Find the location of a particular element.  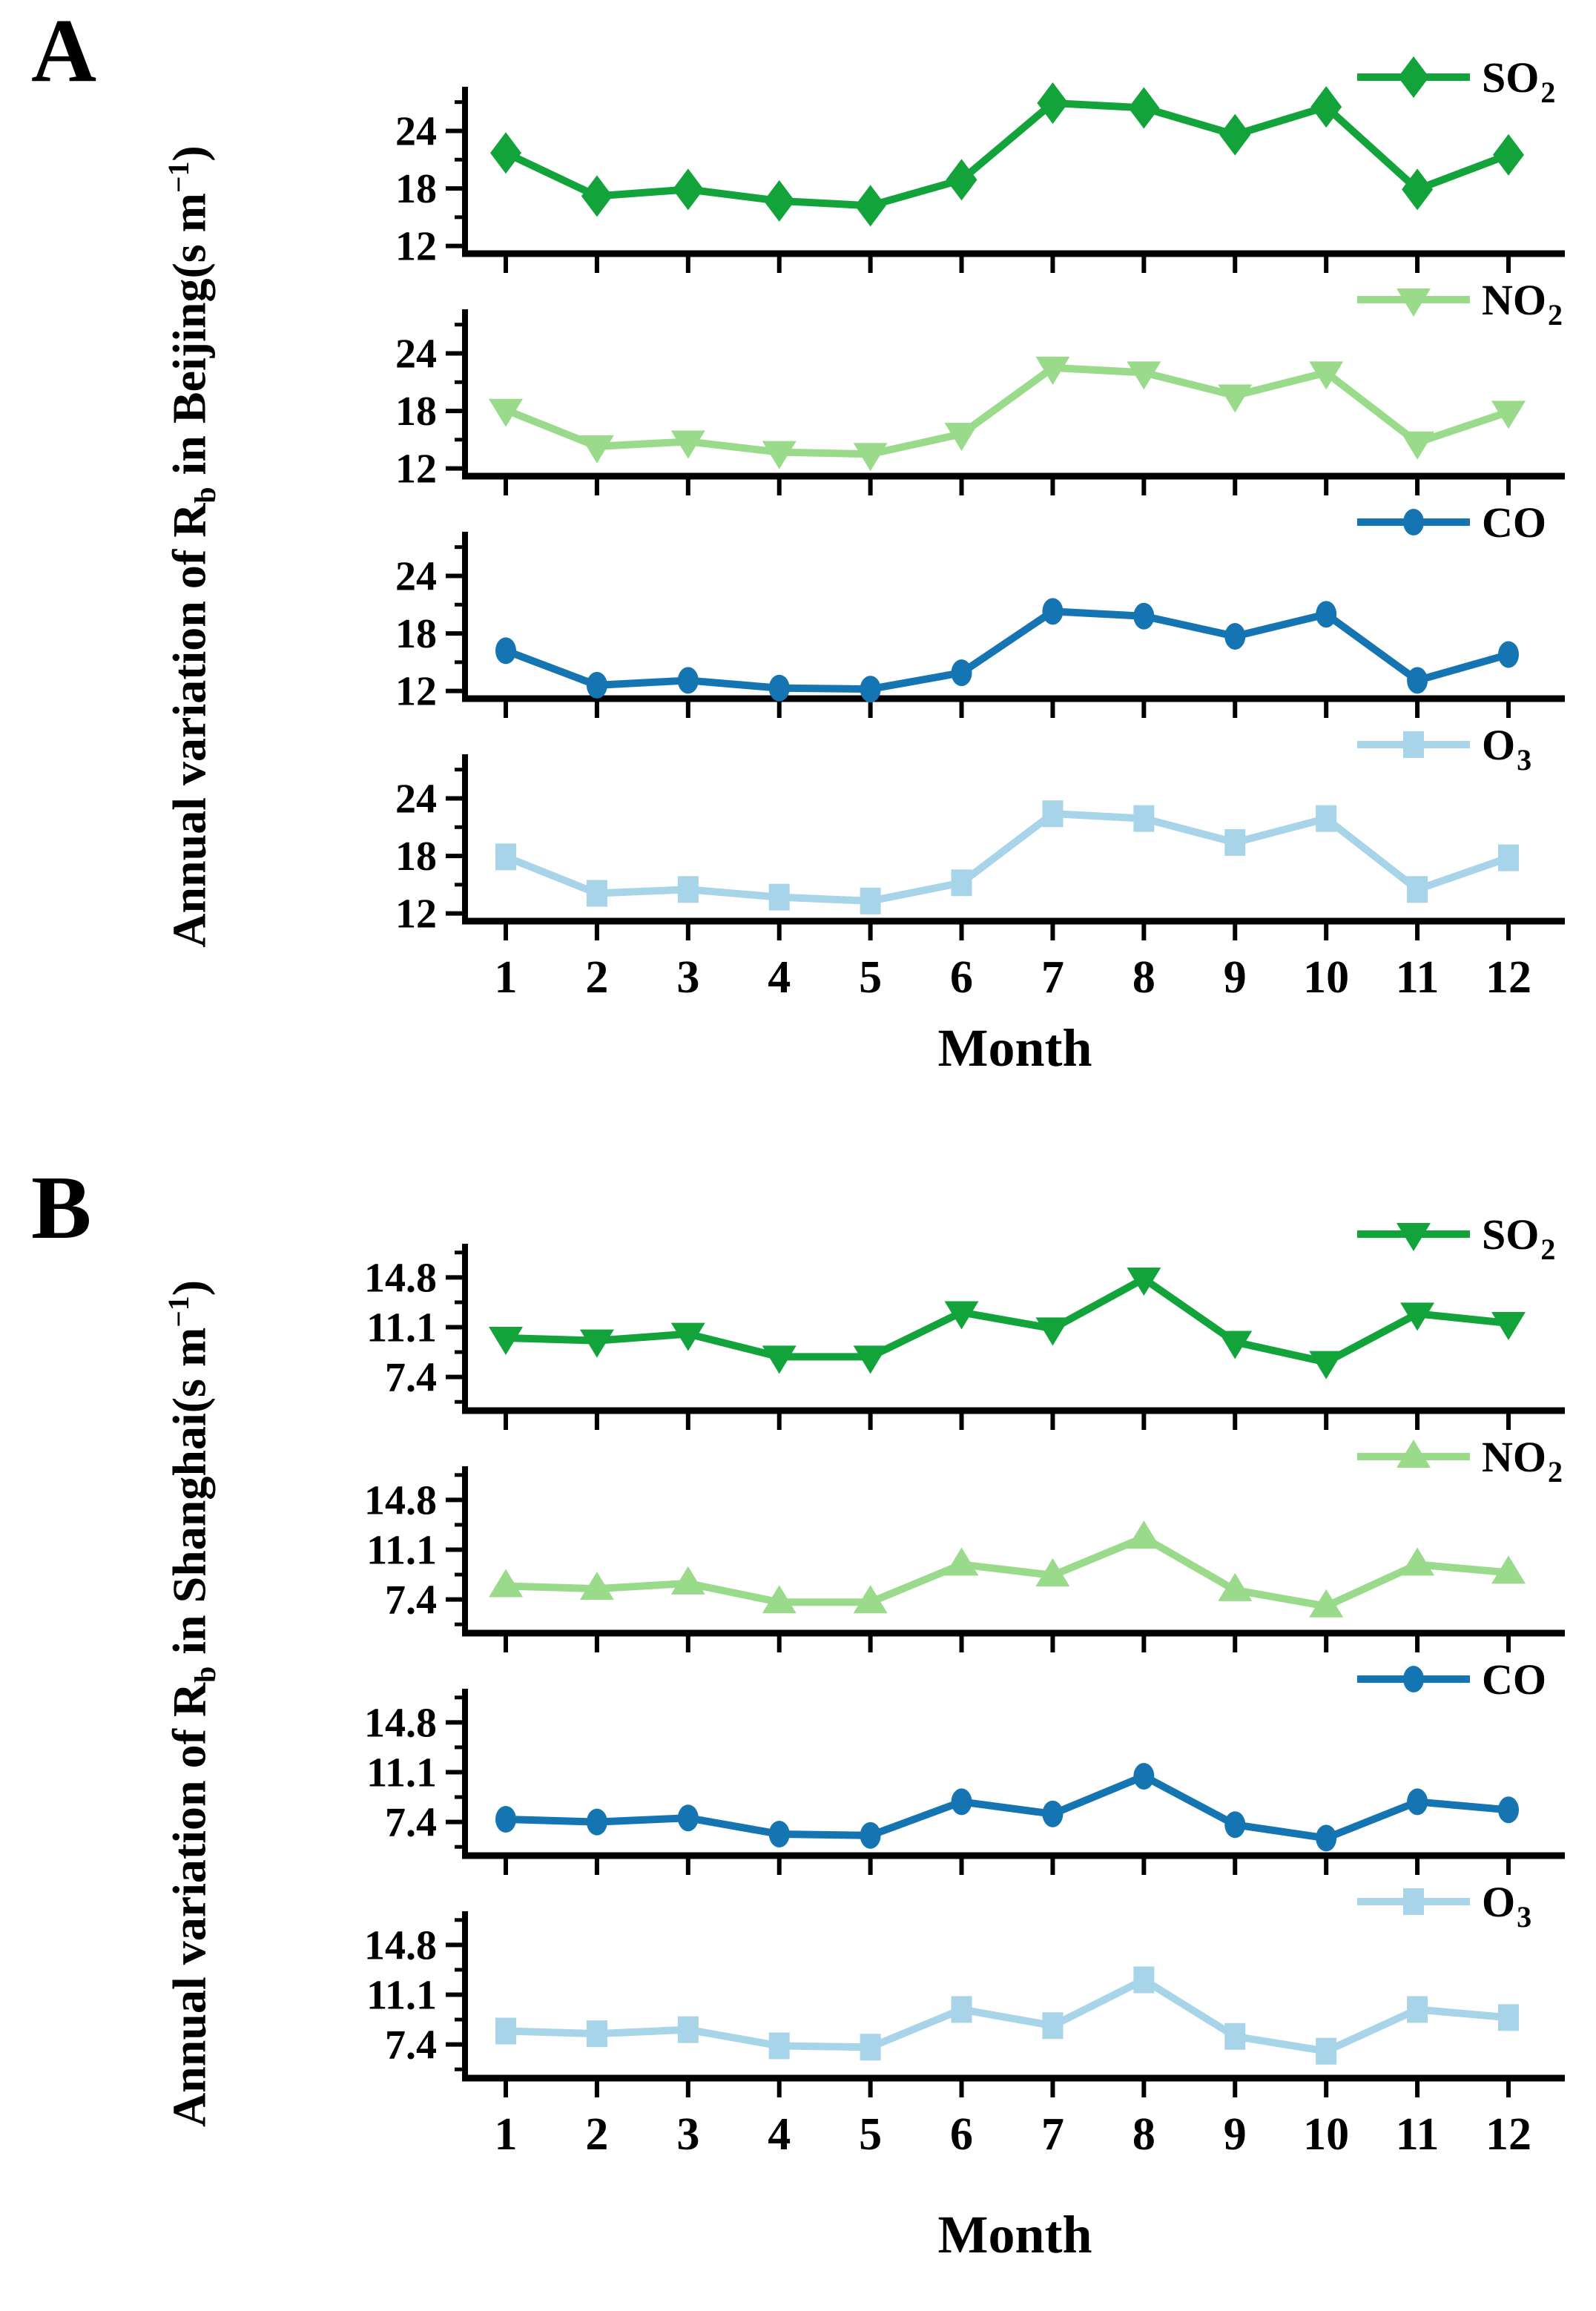

legend-label: NO2 is located at coordinates (1523, 1461).